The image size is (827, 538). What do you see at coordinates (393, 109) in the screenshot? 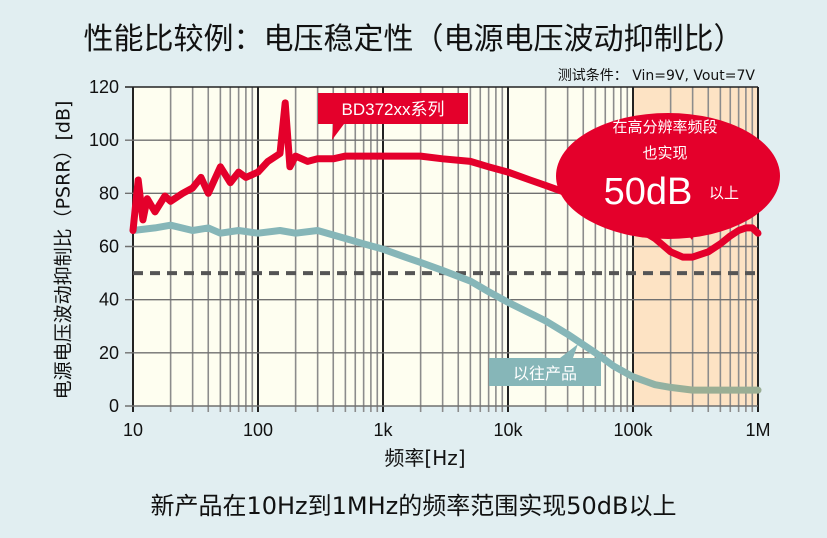
I see `new-series-label: BD372xx系列` at bounding box center [393, 109].